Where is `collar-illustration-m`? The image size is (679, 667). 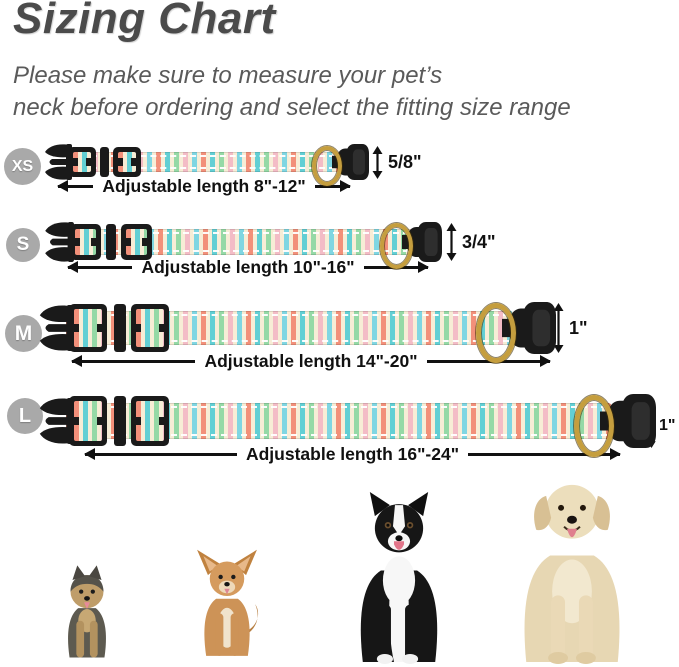 collar-illustration-m is located at coordinates (298, 331).